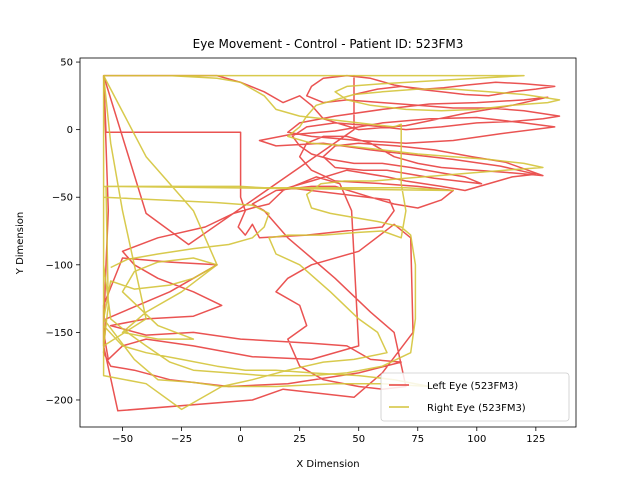 Image resolution: width=640 pixels, height=480 pixels. Describe the element at coordinates (122, 439) in the screenshot. I see `x-tick-label: −50` at that location.